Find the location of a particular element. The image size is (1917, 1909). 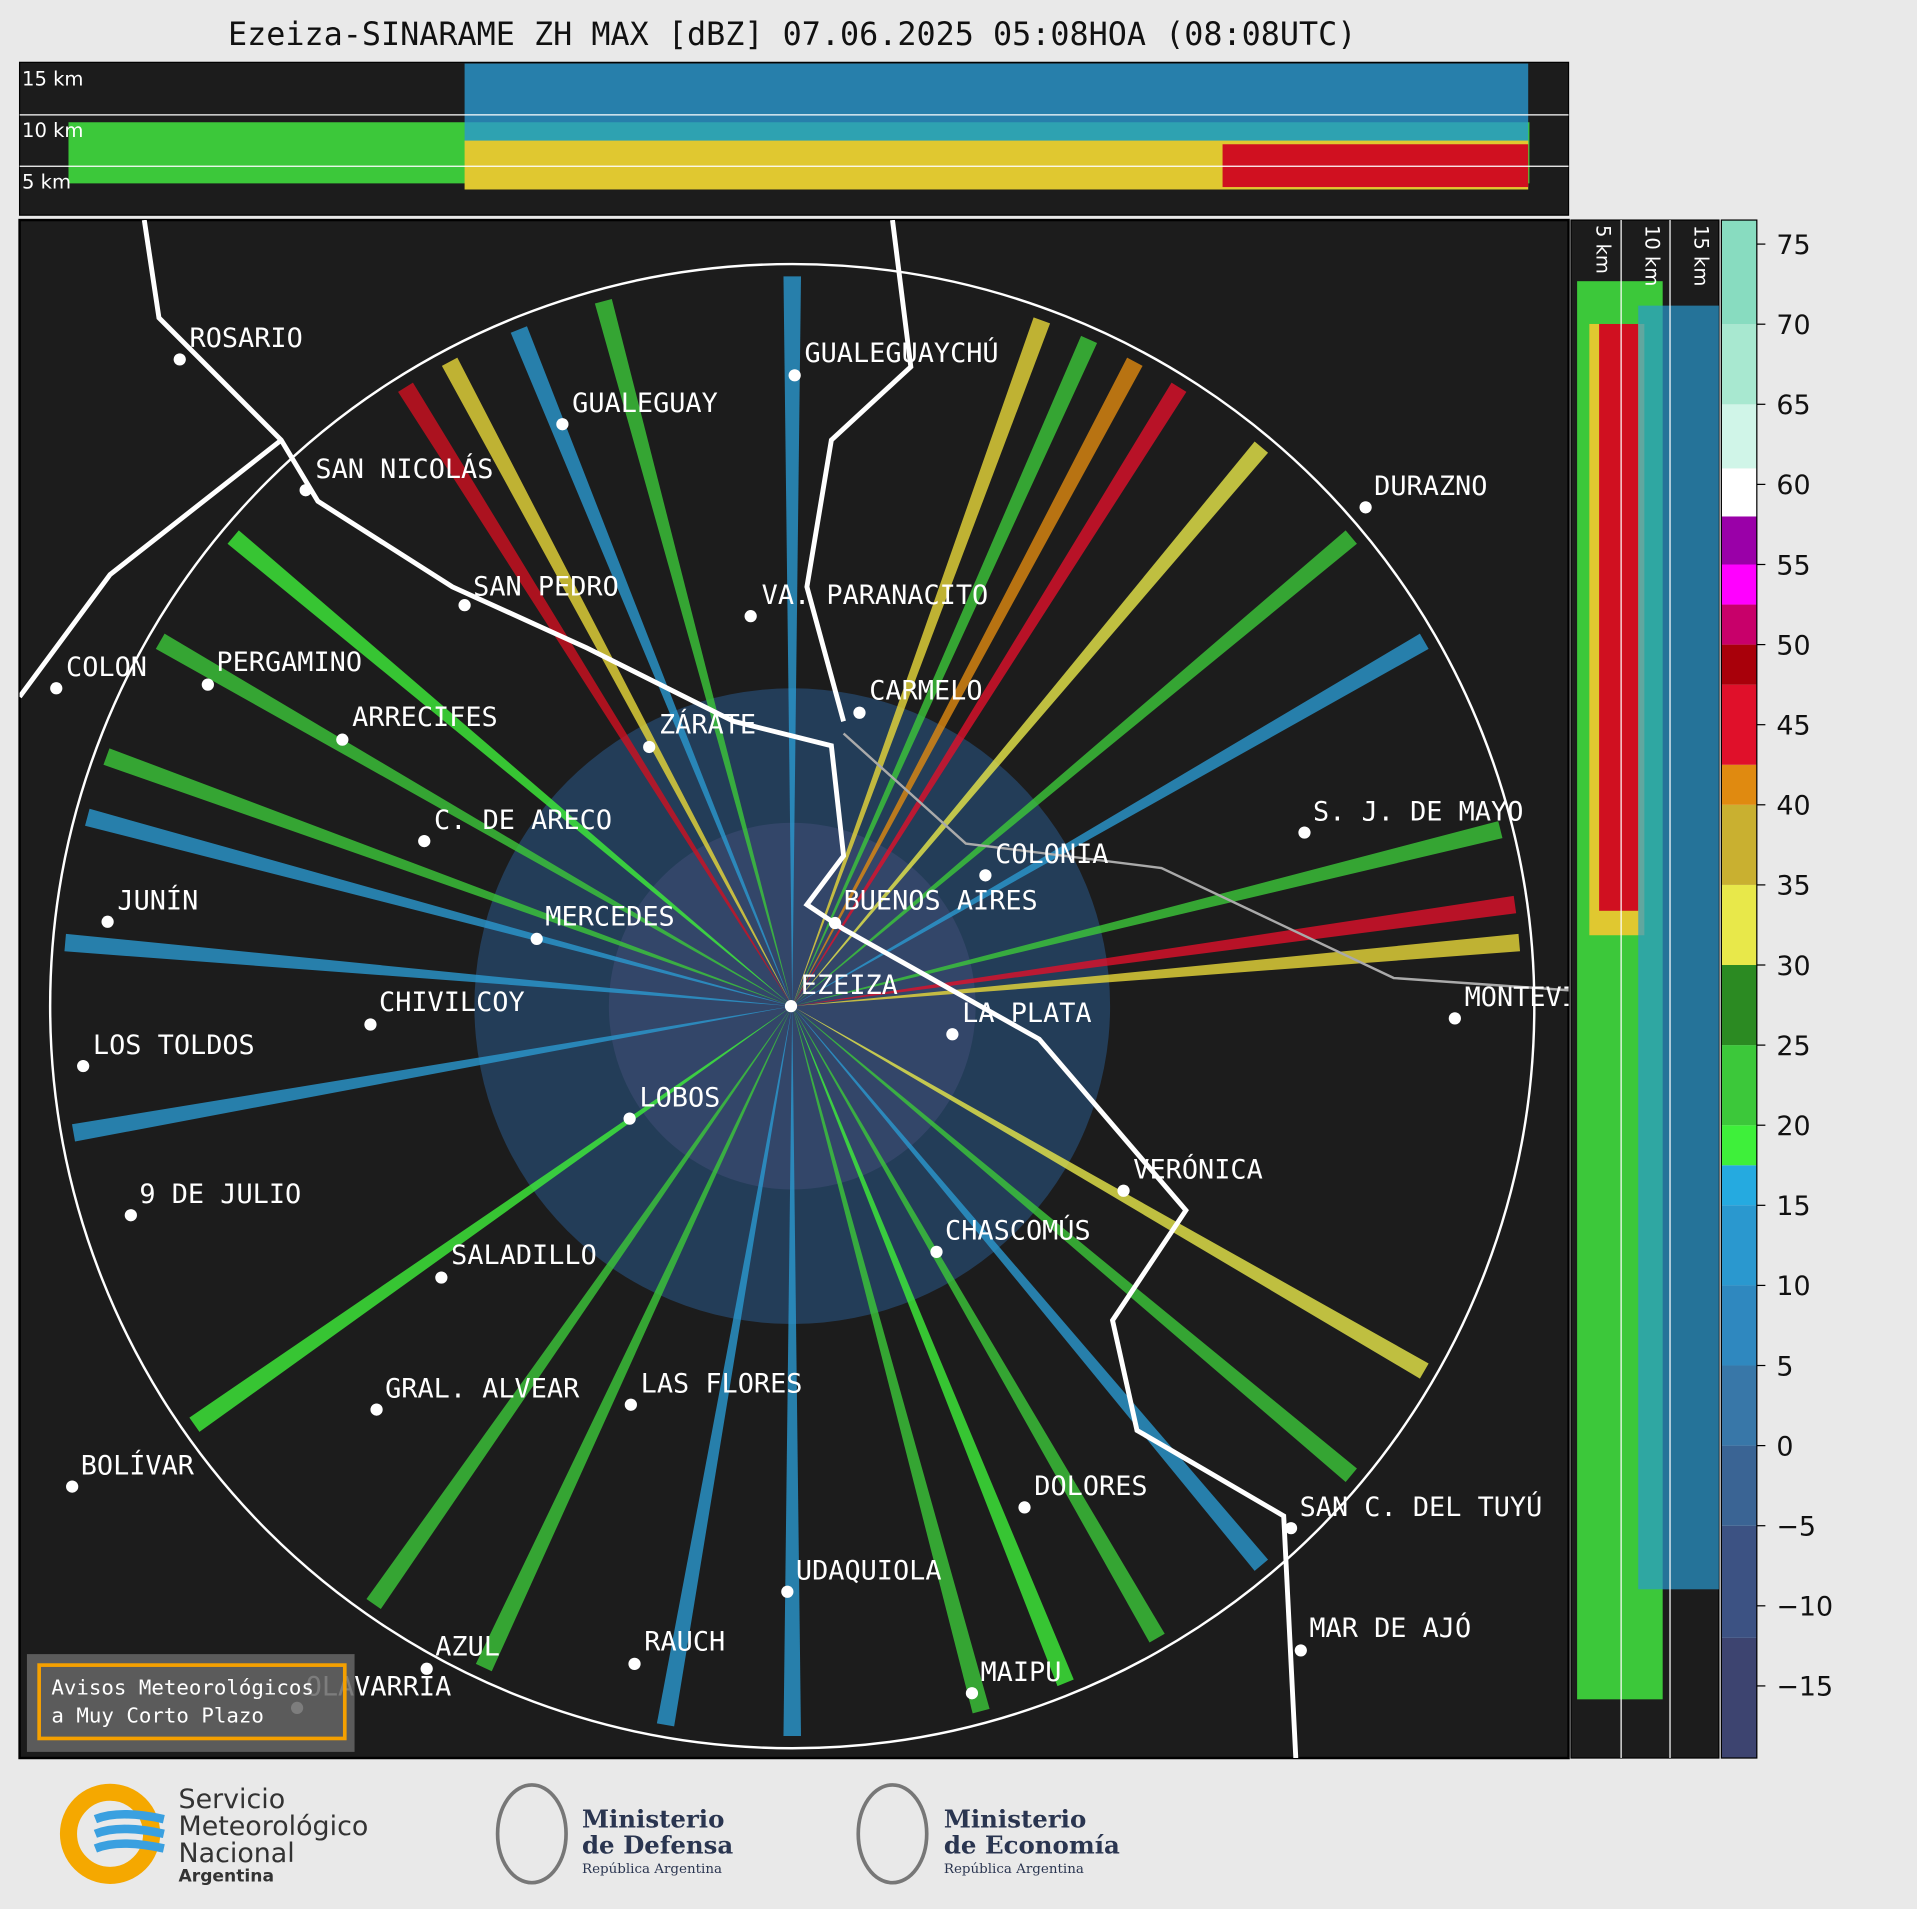

city-label: SALADILLO is located at coordinates (524, 1255).